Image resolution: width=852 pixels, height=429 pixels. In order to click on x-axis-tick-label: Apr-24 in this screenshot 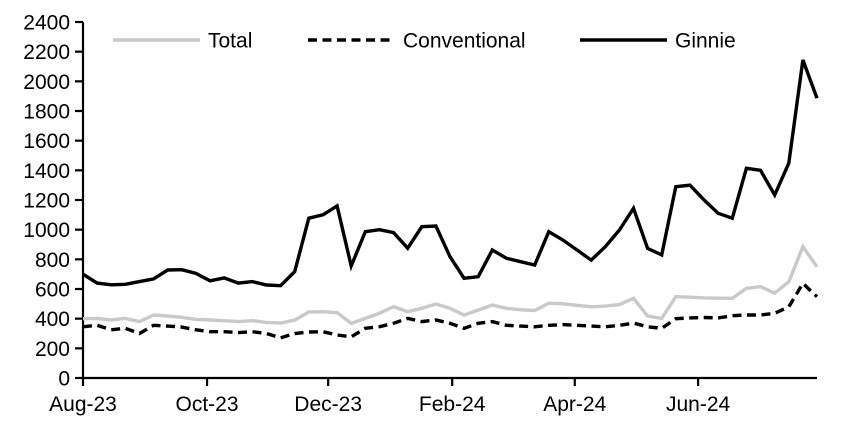, I will do `click(574, 404)`.